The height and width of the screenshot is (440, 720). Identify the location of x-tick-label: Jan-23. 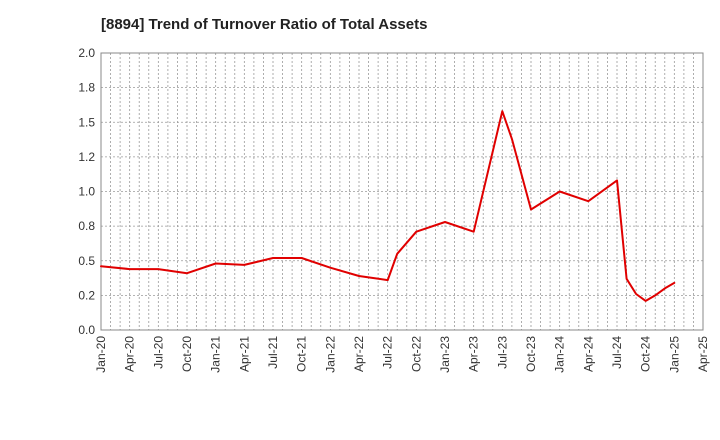
(445, 354).